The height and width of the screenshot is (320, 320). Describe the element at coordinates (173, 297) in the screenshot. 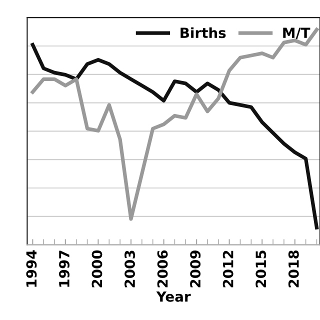

I see `x-axis-title: Year` at that location.